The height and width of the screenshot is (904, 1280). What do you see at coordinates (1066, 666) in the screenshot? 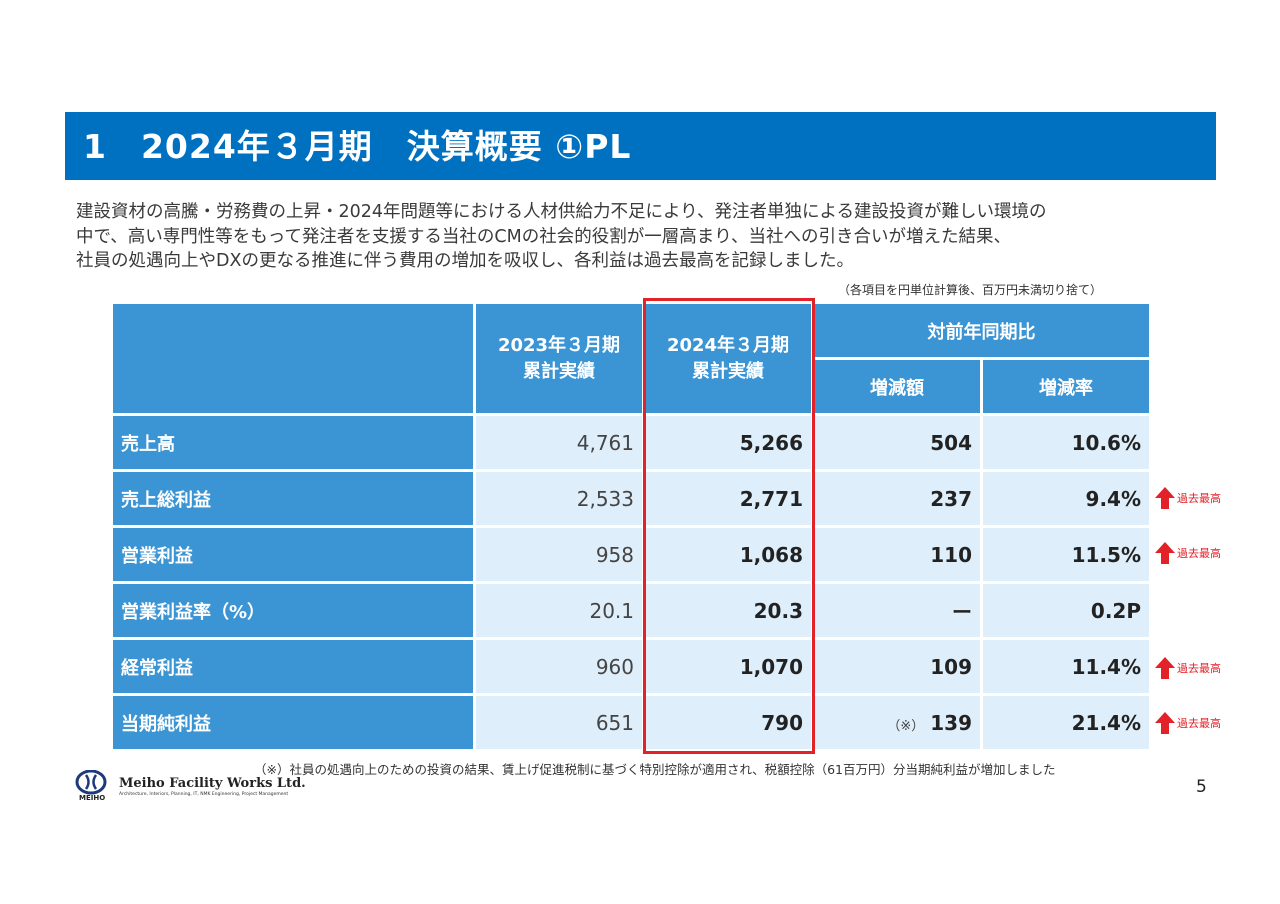
I see `rate-value: 11.4%` at bounding box center [1066, 666].